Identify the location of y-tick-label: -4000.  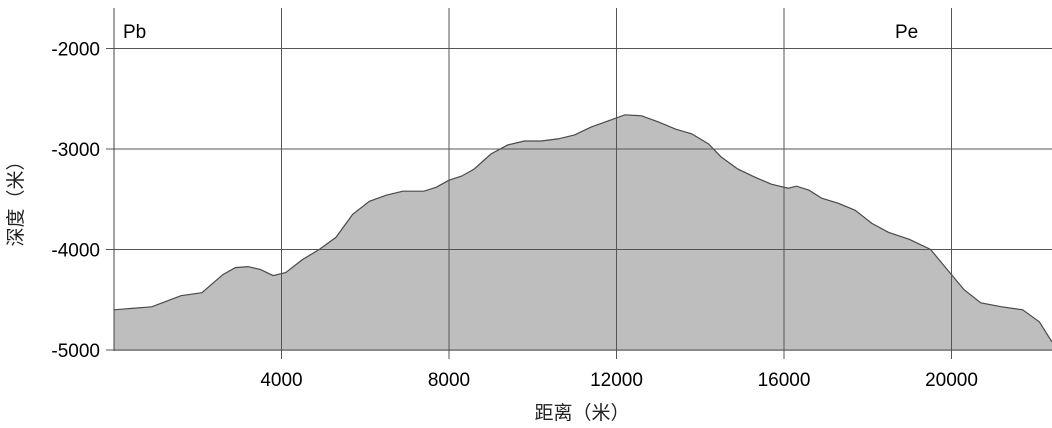
(75, 251).